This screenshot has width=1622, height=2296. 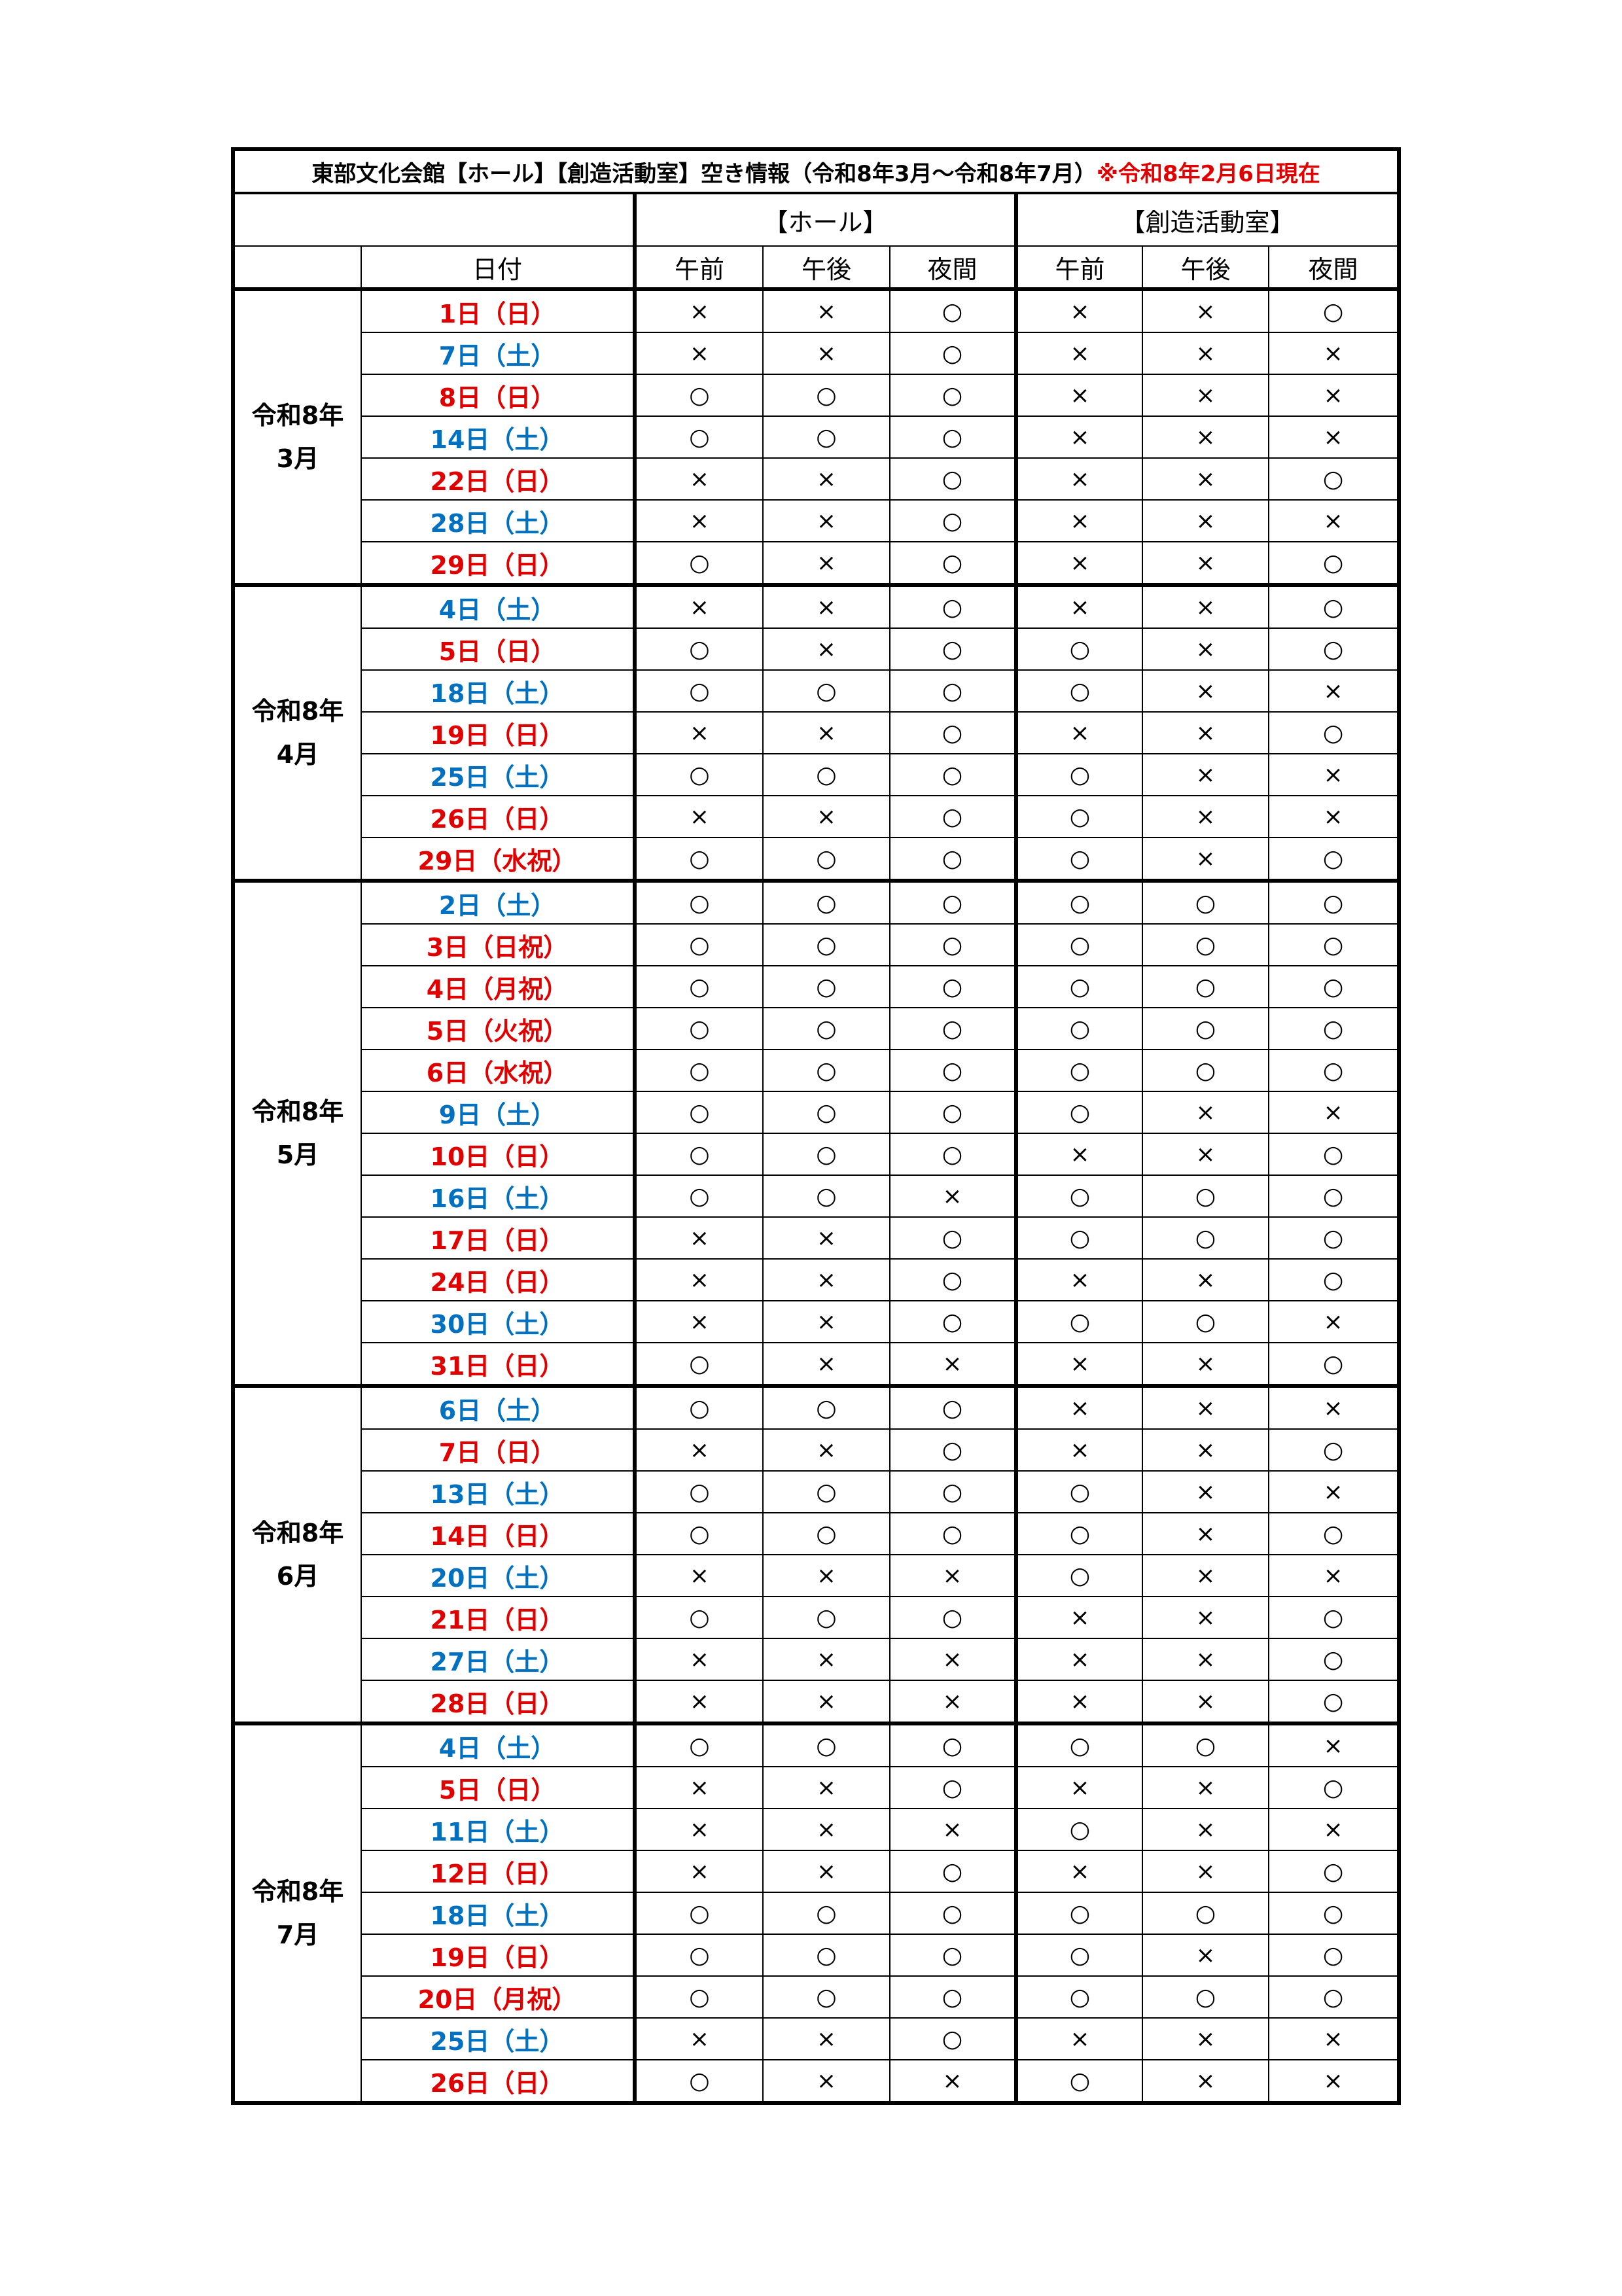 What do you see at coordinates (499, 817) in the screenshot?
I see `date-cell: 26日（日）` at bounding box center [499, 817].